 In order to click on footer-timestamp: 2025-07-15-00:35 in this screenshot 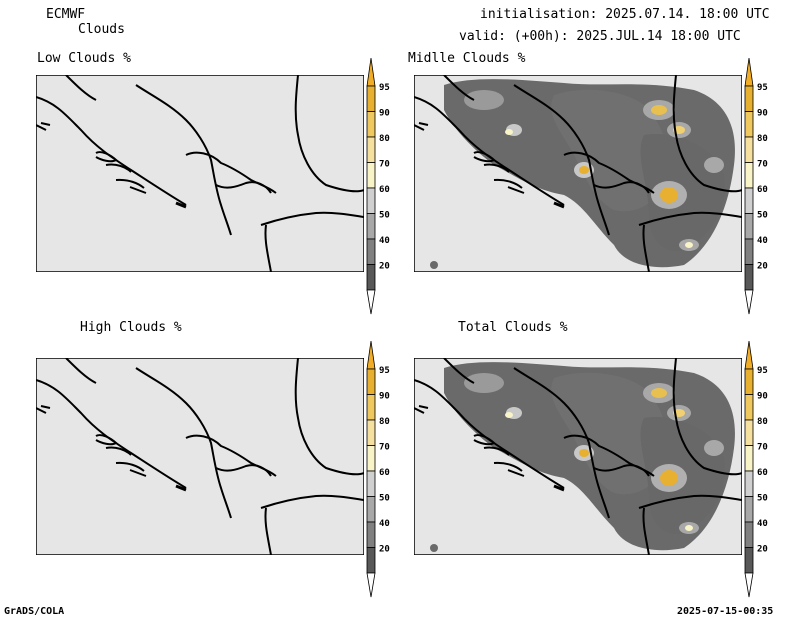, I will do `click(725, 611)`.